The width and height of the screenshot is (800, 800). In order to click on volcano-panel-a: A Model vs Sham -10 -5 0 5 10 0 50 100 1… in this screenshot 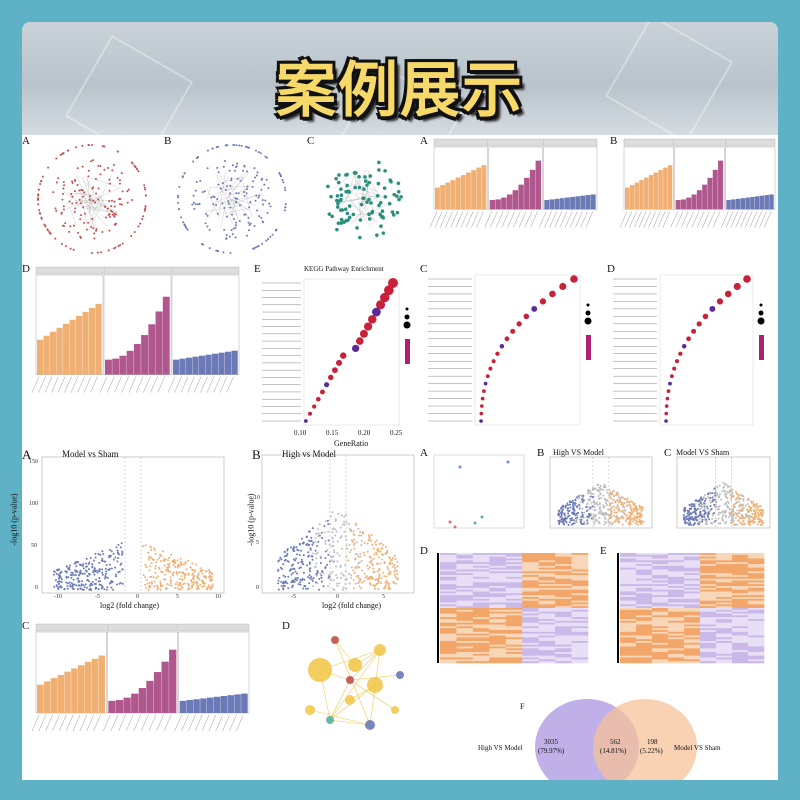, I will do `click(121, 530)`.